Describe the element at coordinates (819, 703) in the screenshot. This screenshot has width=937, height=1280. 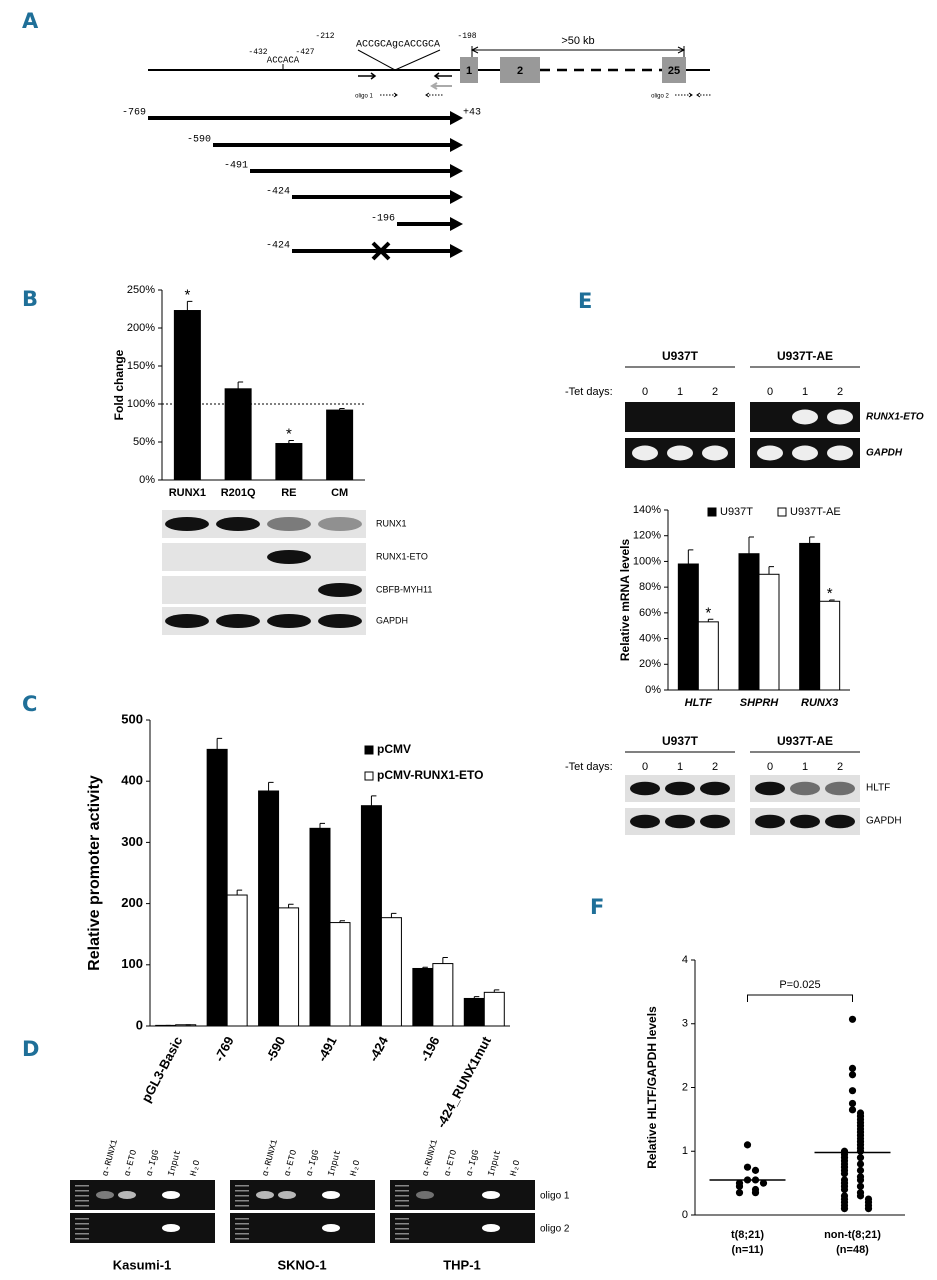
I see `x-tick-label: RUNX3` at that location.